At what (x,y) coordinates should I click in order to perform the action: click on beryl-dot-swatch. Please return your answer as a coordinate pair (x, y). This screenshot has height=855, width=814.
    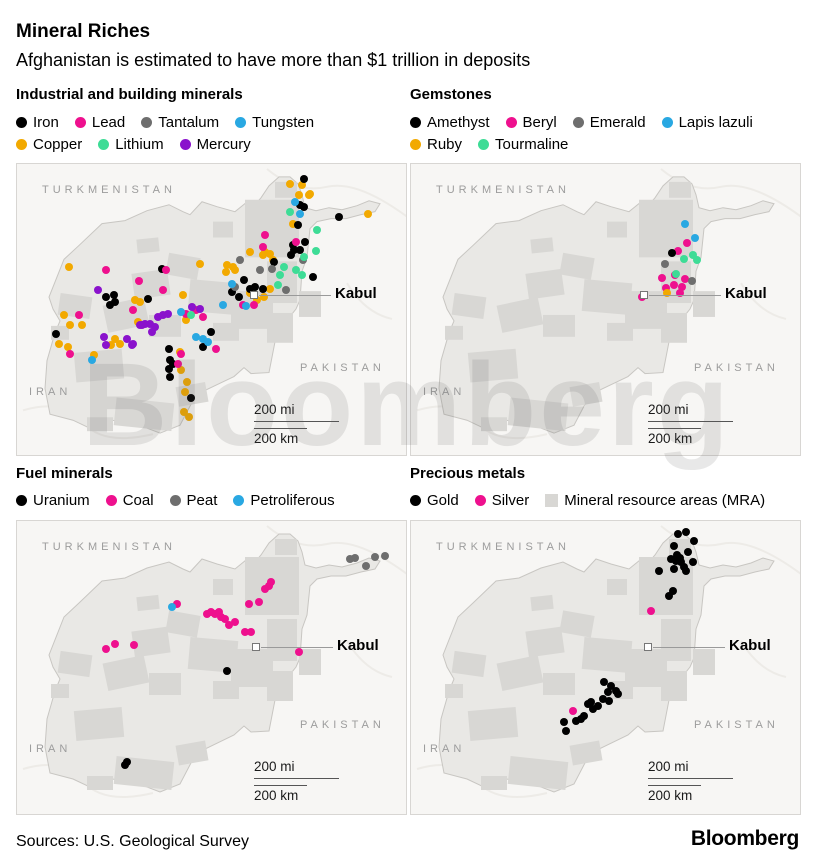
    Looking at the image, I should click on (511, 122).